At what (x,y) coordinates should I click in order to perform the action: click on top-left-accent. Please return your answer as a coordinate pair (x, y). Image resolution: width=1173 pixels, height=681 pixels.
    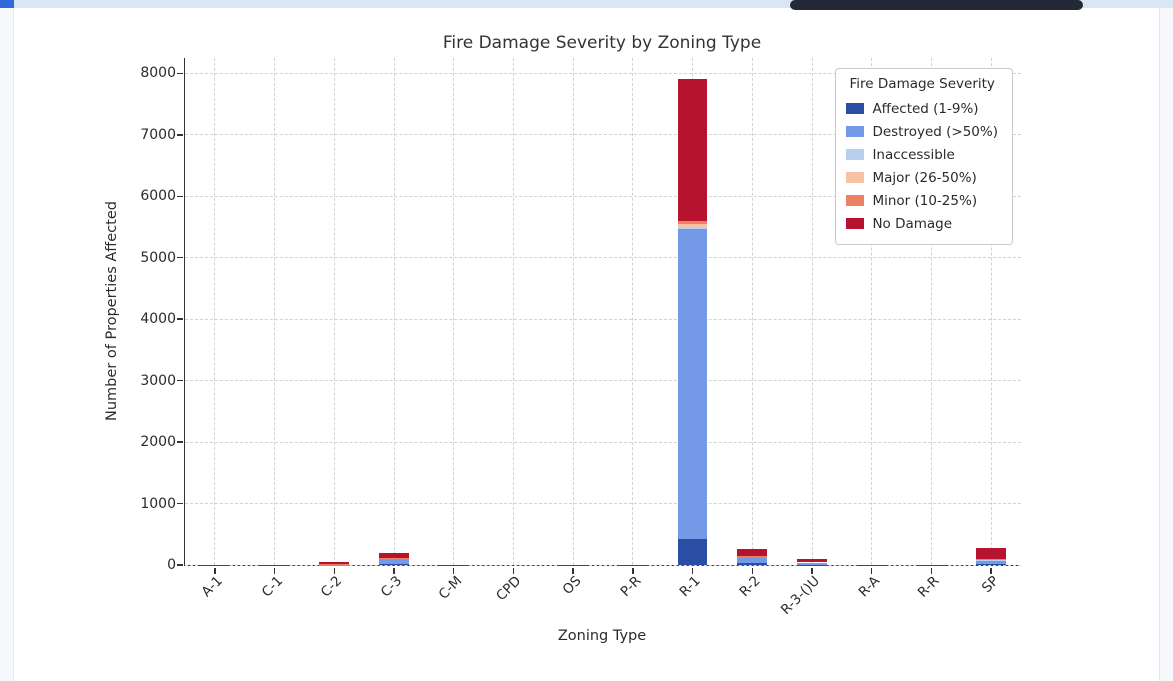
    Looking at the image, I should click on (7, 4).